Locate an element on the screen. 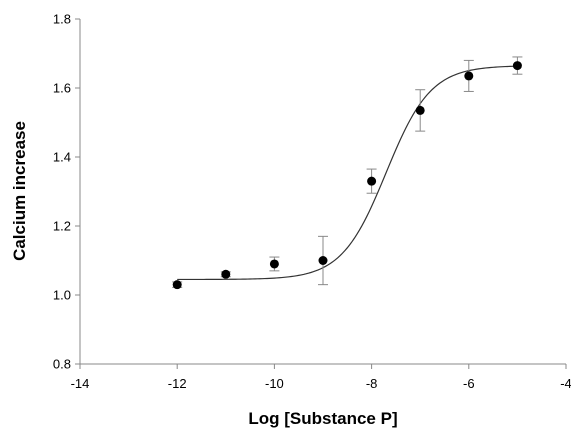 This screenshot has height=432, width=571. x-tick-label: -14 is located at coordinates (80, 383).